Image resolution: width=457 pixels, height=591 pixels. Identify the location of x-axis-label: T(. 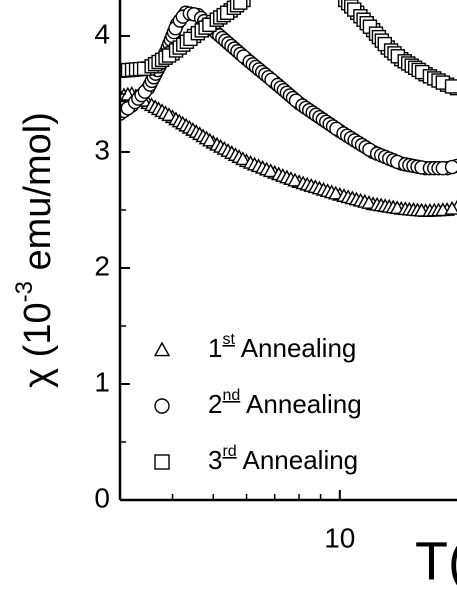
(436, 561).